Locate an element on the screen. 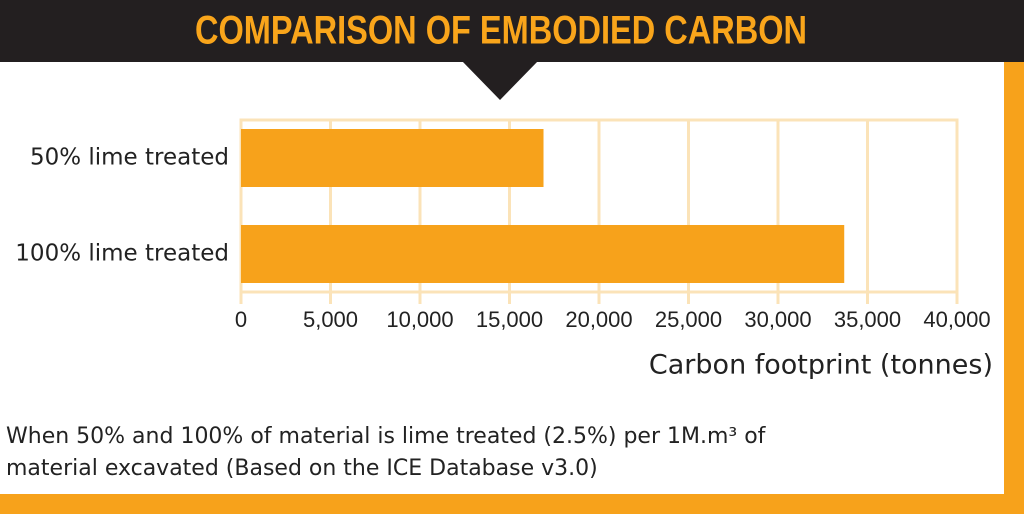  x-tick-label: 0 is located at coordinates (241, 319).